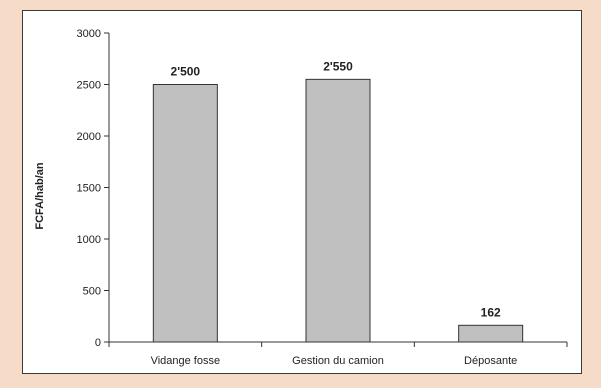 This screenshot has width=601, height=388. Describe the element at coordinates (338, 361) in the screenshot. I see `x-category-label: Gestion du camion` at that location.